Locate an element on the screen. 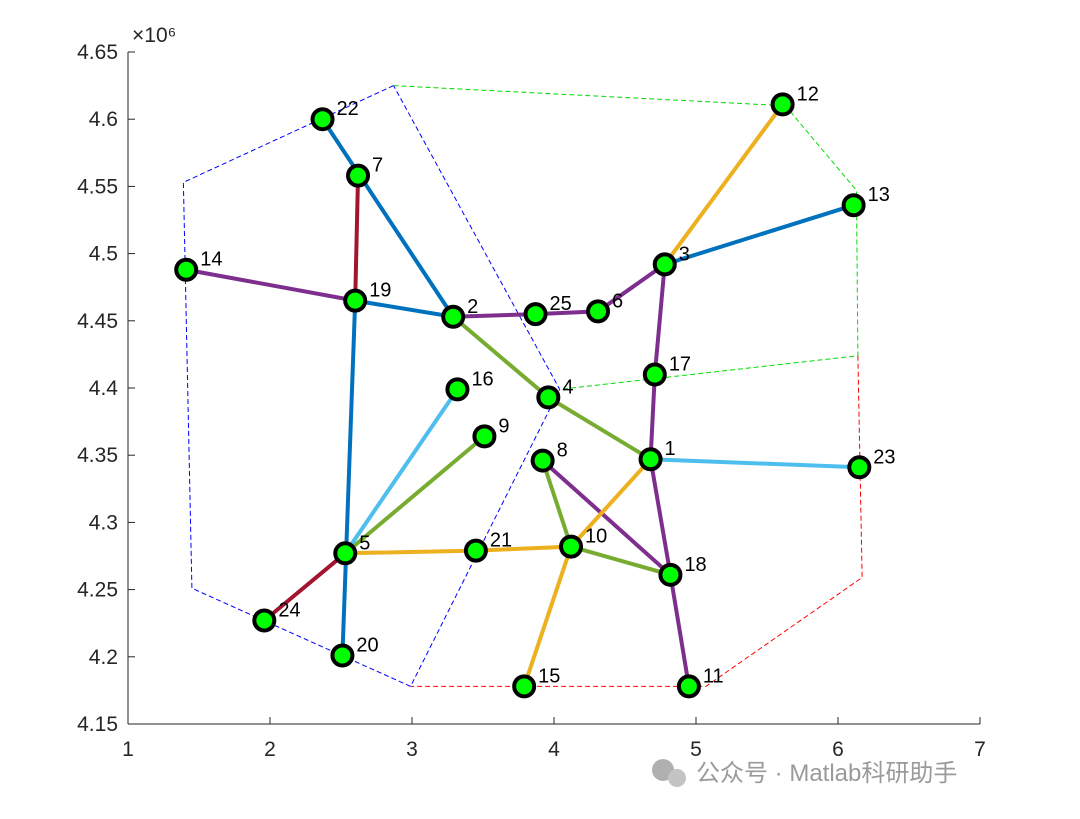 The height and width of the screenshot is (819, 1080). node-label: 20 is located at coordinates (367, 645).